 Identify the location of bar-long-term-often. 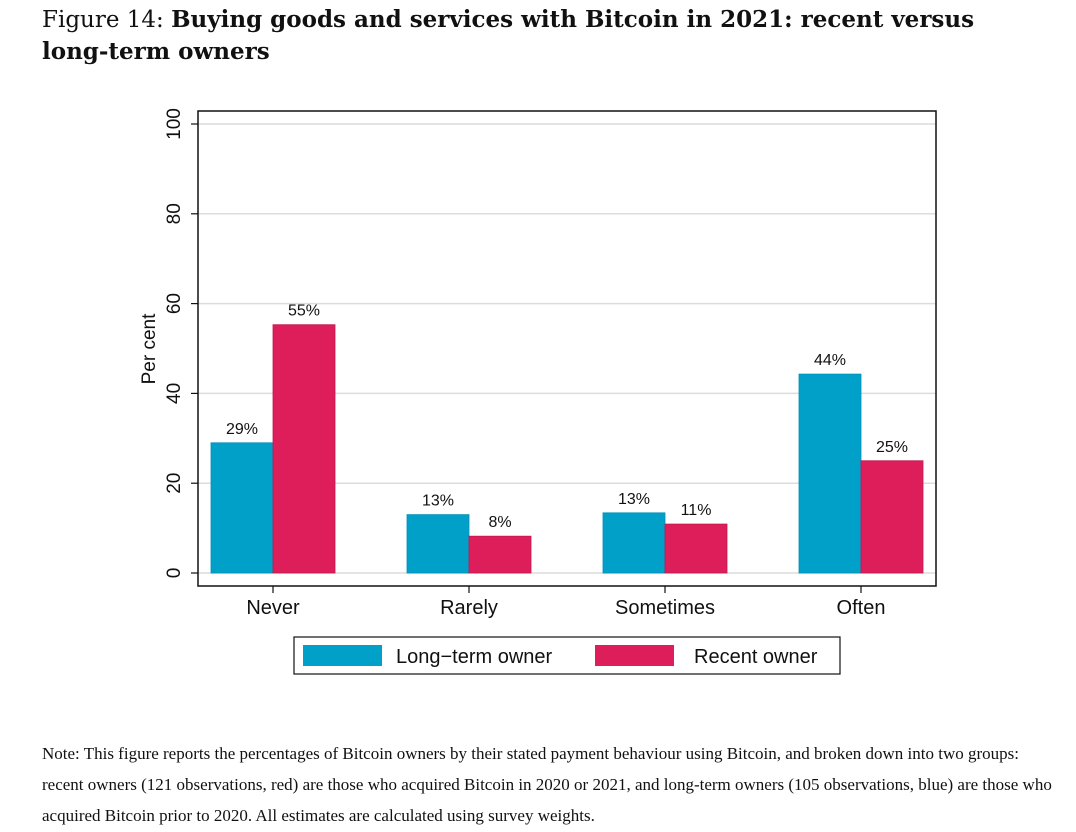
(830, 473).